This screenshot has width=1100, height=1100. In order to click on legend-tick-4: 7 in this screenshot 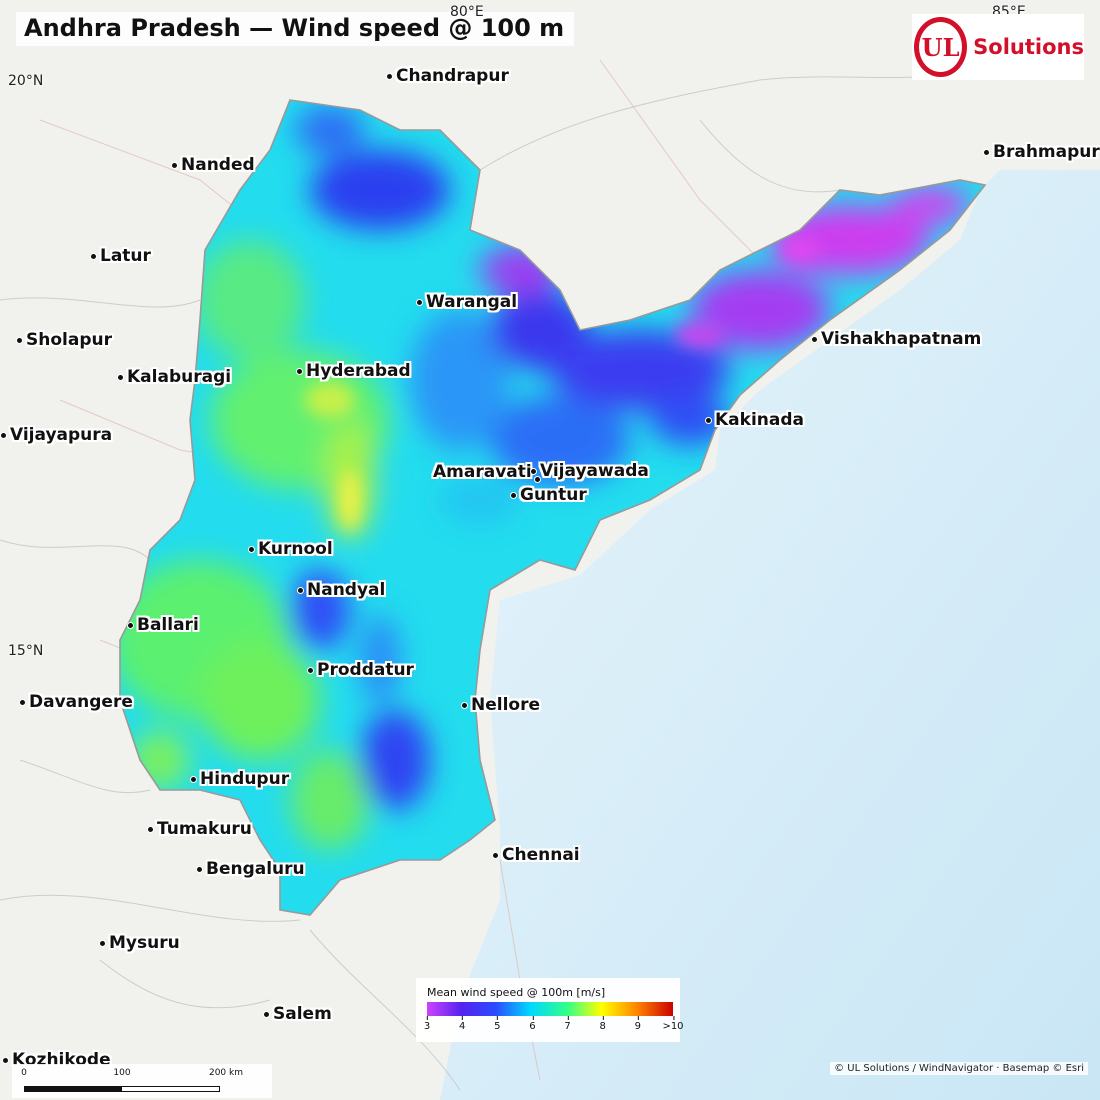, I will do `click(567, 1024)`.